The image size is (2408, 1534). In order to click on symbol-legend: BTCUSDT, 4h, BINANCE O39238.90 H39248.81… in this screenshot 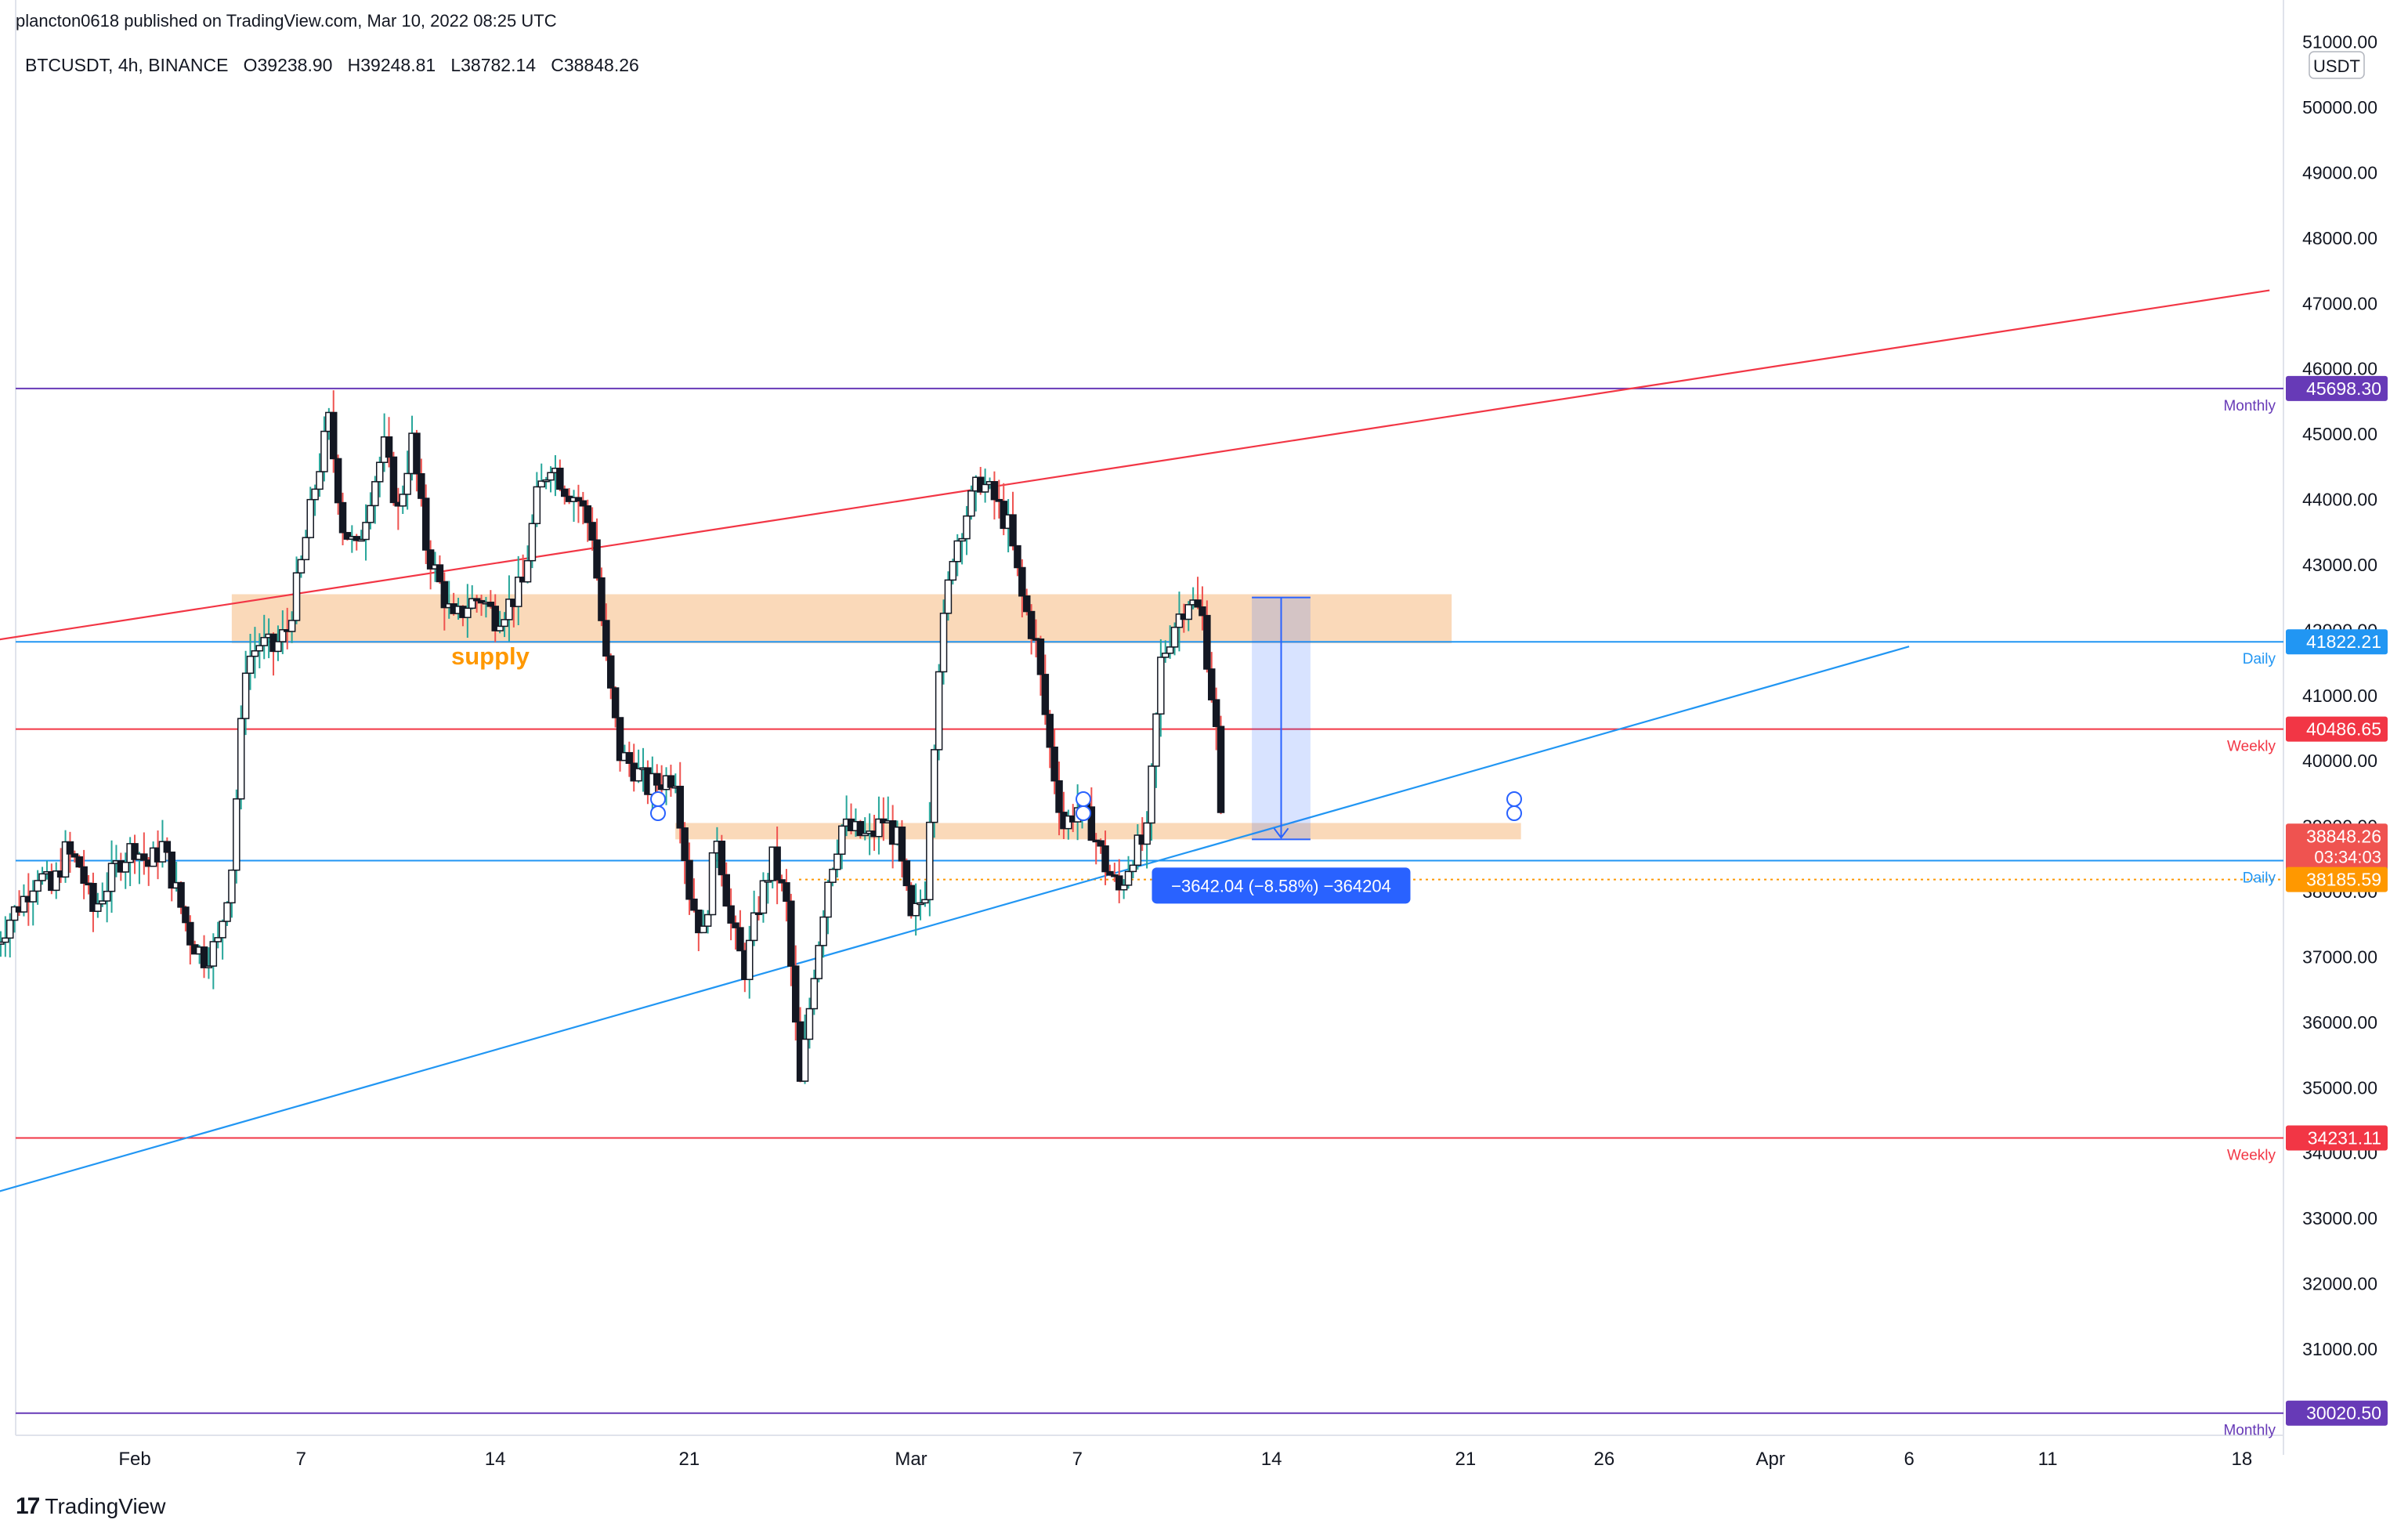, I will do `click(332, 65)`.